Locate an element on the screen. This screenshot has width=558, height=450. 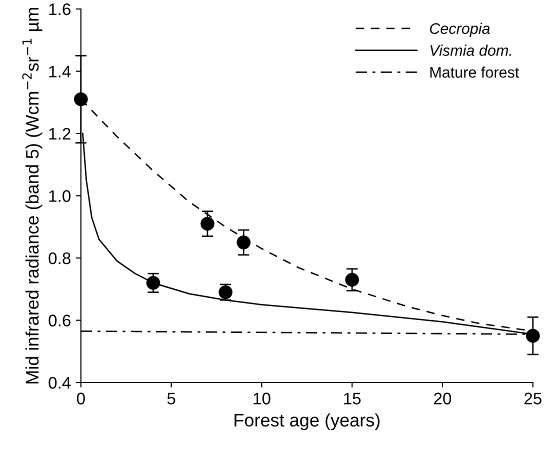
legend-label: Vismia dom. is located at coordinates (471, 50).